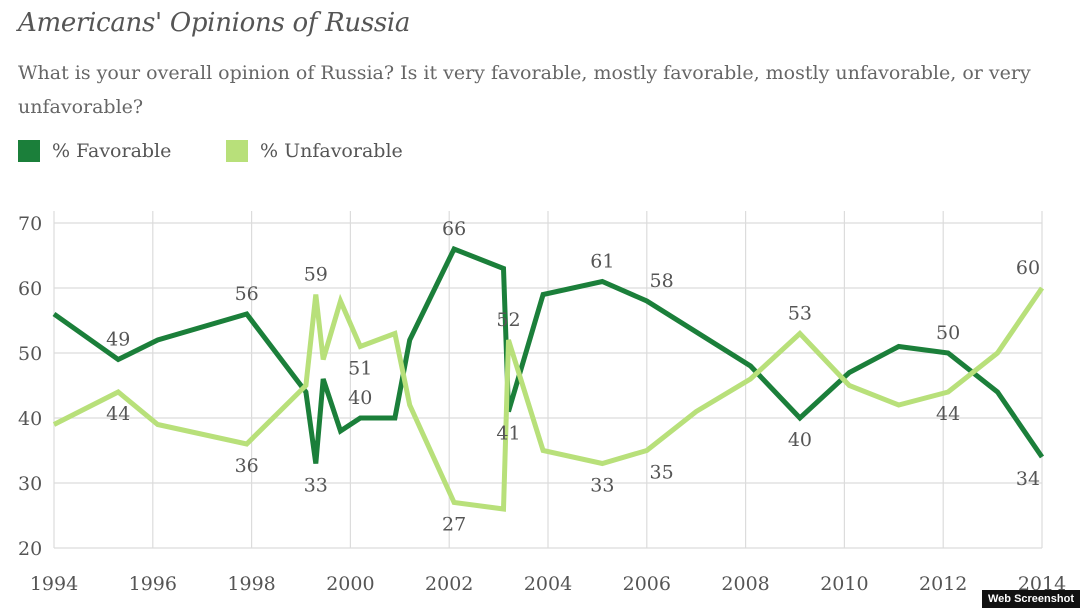  What do you see at coordinates (350, 584) in the screenshot?
I see `x-tick-label: 2000` at bounding box center [350, 584].